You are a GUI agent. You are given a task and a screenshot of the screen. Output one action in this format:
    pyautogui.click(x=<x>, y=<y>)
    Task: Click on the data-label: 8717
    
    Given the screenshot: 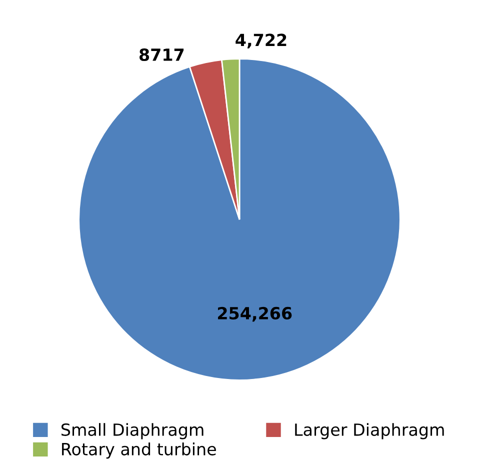 What is the action you would take?
    pyautogui.click(x=162, y=55)
    